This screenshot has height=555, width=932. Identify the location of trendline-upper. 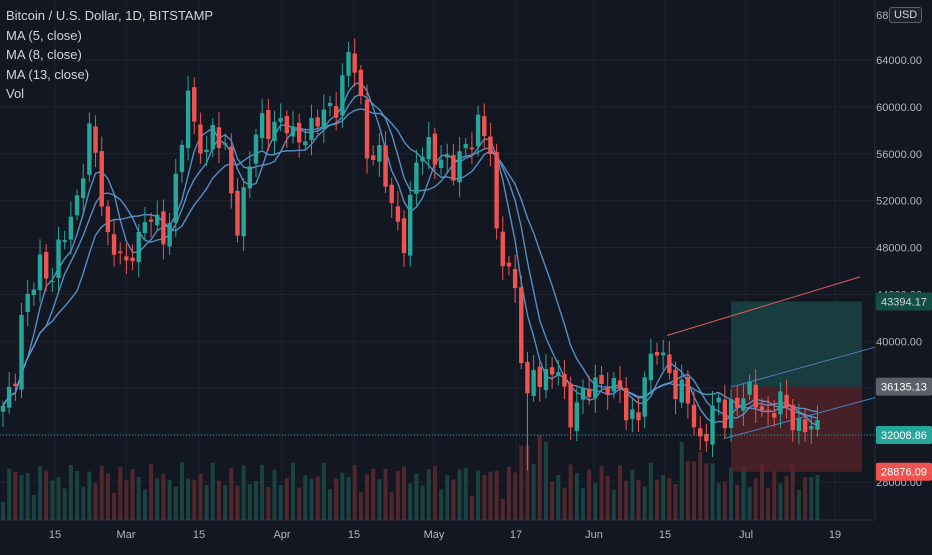
(763, 306).